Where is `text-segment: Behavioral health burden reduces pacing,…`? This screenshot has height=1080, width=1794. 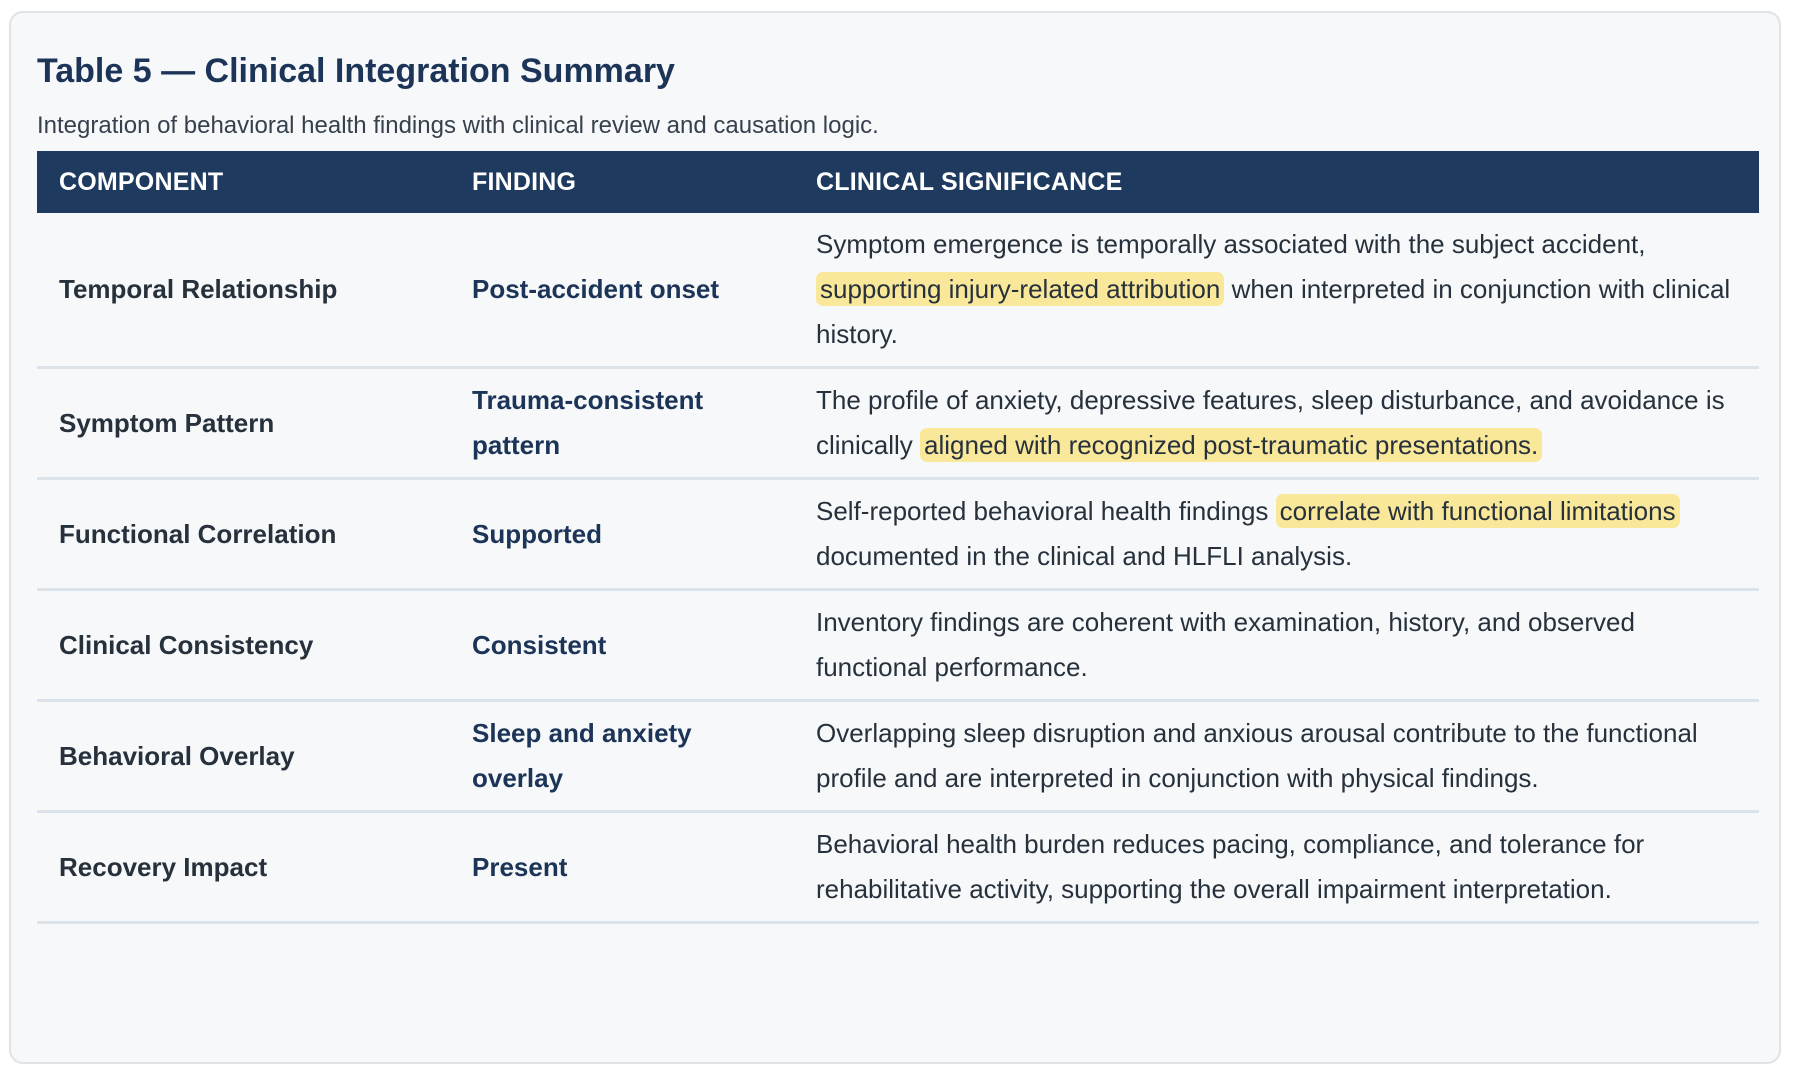 text-segment: Behavioral health burden reduces pacing,… is located at coordinates (1230, 866).